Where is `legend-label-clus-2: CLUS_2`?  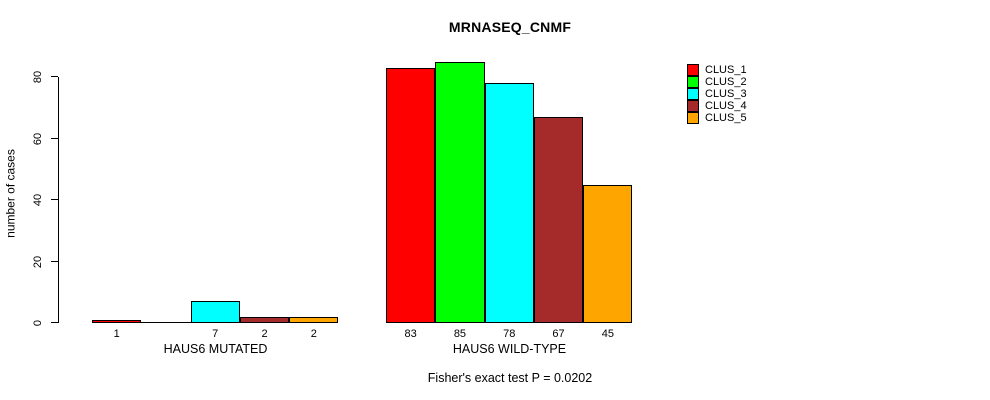 legend-label-clus-2: CLUS_2 is located at coordinates (726, 81).